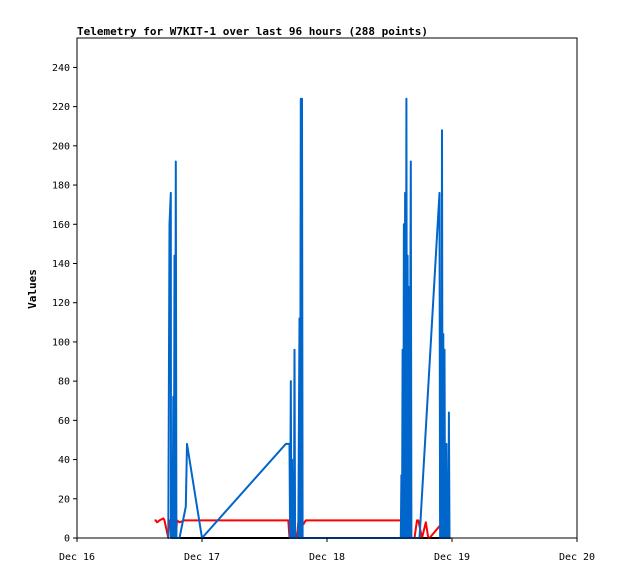 Image resolution: width=618 pixels, height=579 pixels. I want to click on y-tick-label: 100, so click(61, 342).